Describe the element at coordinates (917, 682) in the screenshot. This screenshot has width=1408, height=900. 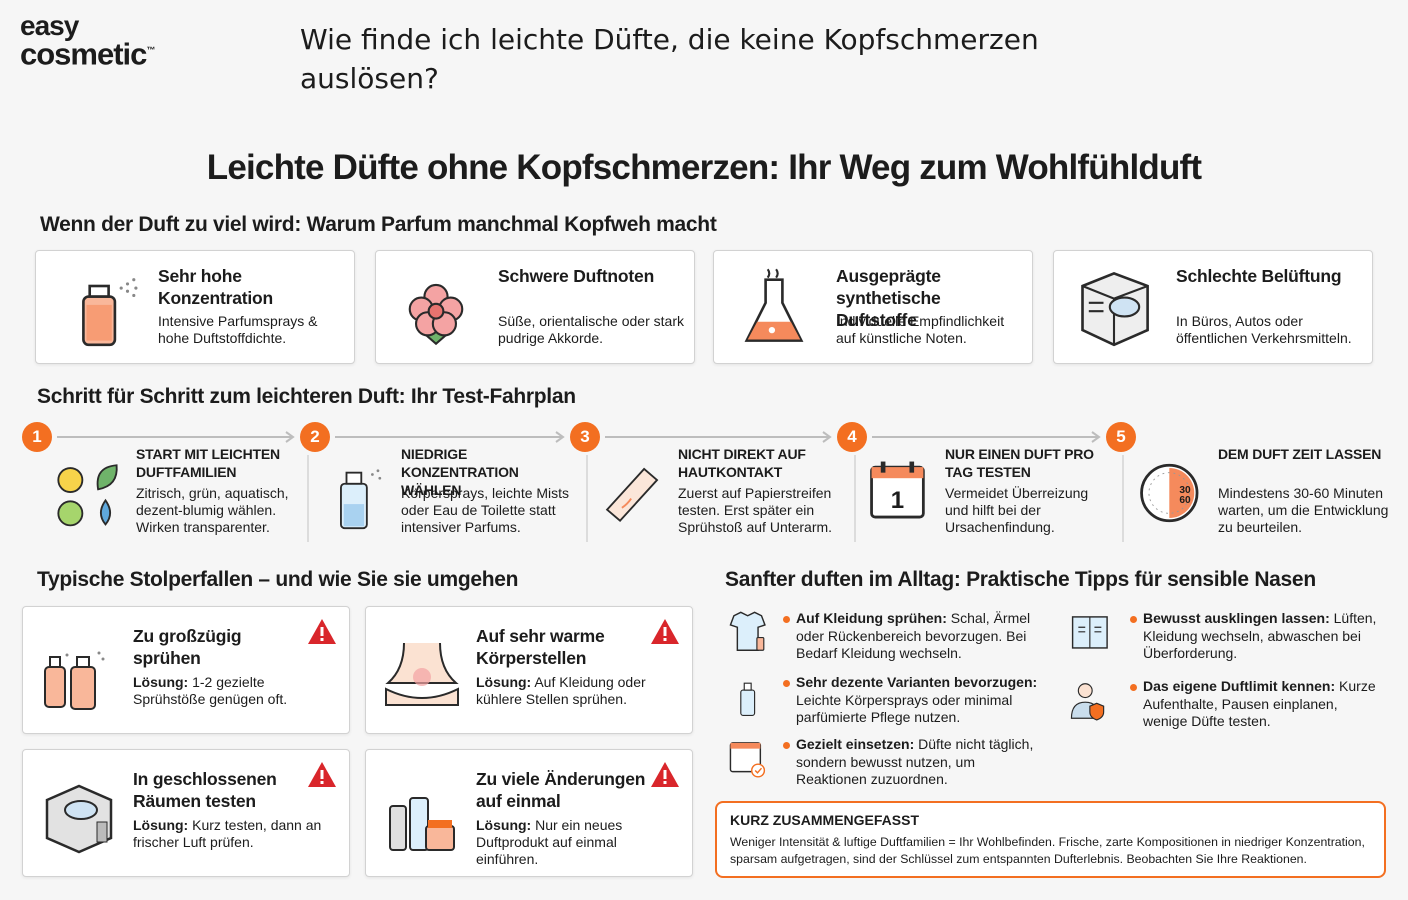
I see `tip-label-inline: Sehr dezente Varianten bevorzugen:` at that location.